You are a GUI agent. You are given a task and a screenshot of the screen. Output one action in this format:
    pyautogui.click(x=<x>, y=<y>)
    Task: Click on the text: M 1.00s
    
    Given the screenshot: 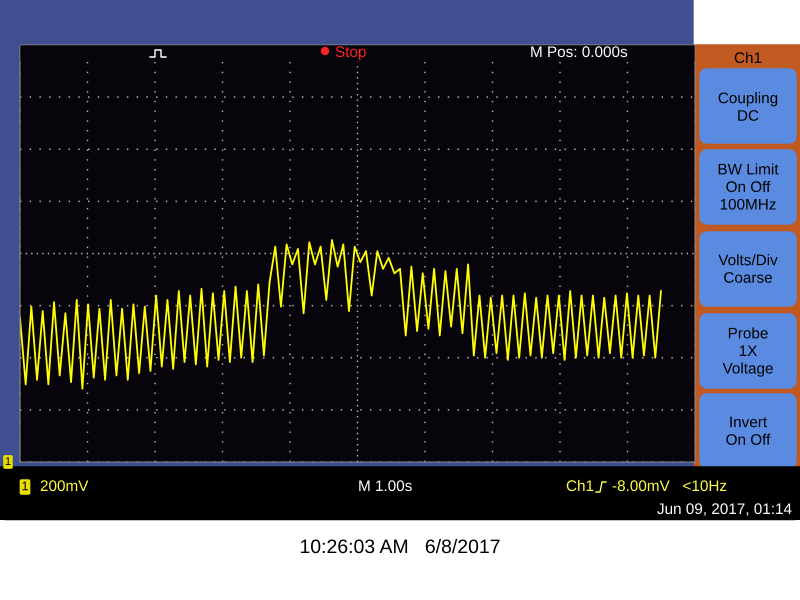 What is the action you would take?
    pyautogui.click(x=385, y=486)
    